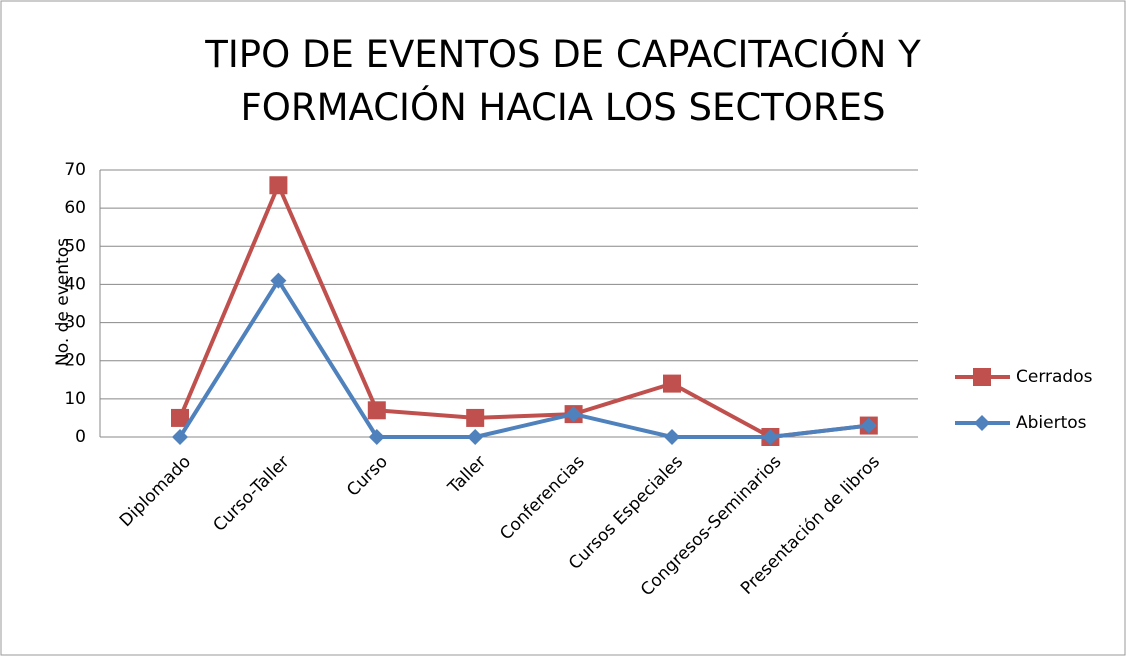  I want to click on y-tick-label: 10, so click(75, 399).